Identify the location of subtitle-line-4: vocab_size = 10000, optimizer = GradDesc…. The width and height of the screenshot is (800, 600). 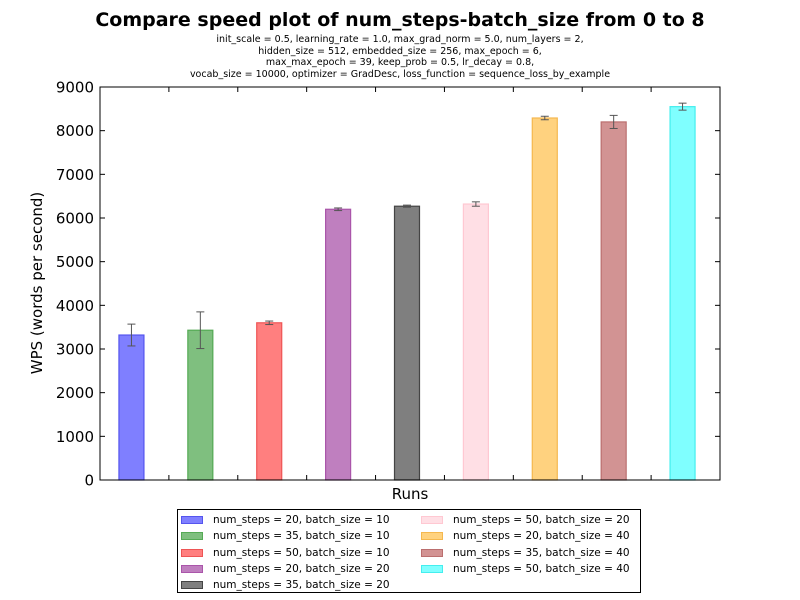
(400, 74).